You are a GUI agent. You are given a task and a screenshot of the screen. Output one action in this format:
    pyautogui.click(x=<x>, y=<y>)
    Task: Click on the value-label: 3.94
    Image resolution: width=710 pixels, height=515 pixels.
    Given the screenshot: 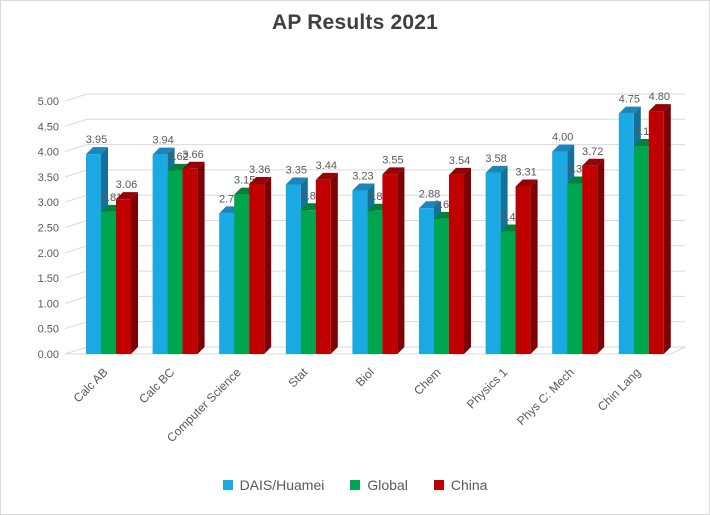 What is the action you would take?
    pyautogui.click(x=162, y=141)
    